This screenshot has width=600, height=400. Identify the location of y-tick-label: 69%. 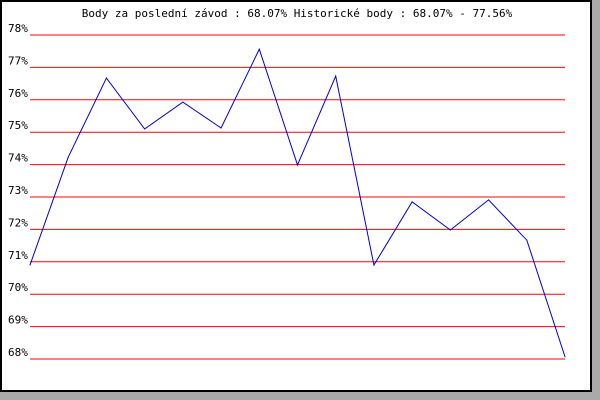
(18, 320).